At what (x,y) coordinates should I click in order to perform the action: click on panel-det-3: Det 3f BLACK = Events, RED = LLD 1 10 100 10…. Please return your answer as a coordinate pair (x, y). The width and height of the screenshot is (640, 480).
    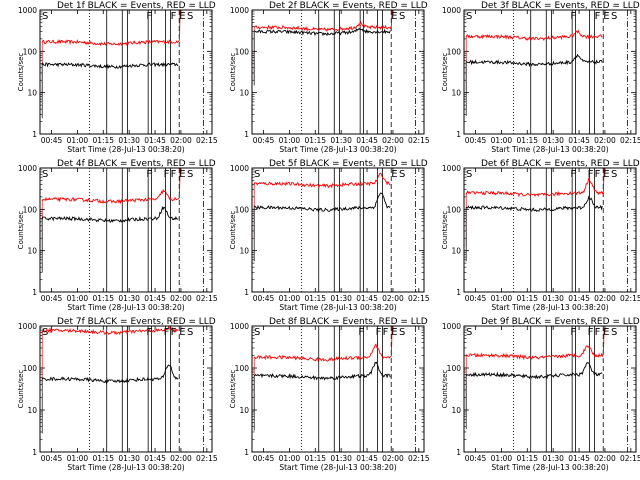
    Looking at the image, I should click on (540, 77).